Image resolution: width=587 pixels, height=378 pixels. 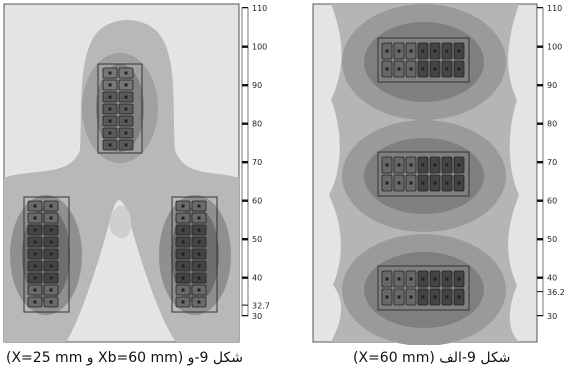 I want to click on scale-tick-label: 100, so click(x=554, y=47).